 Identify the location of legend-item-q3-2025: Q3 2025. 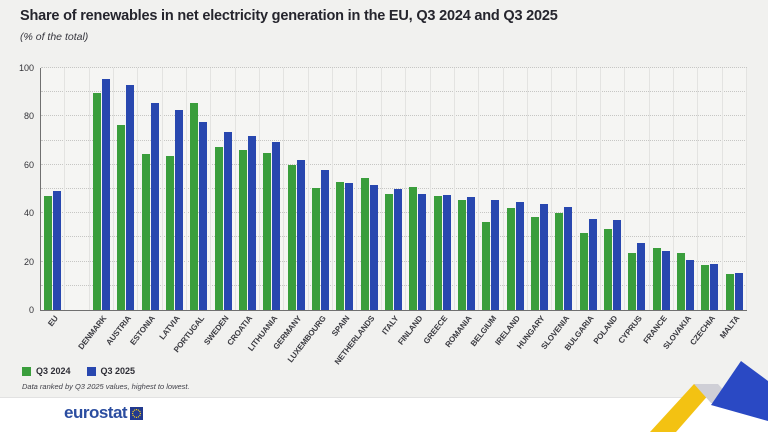
(110, 371).